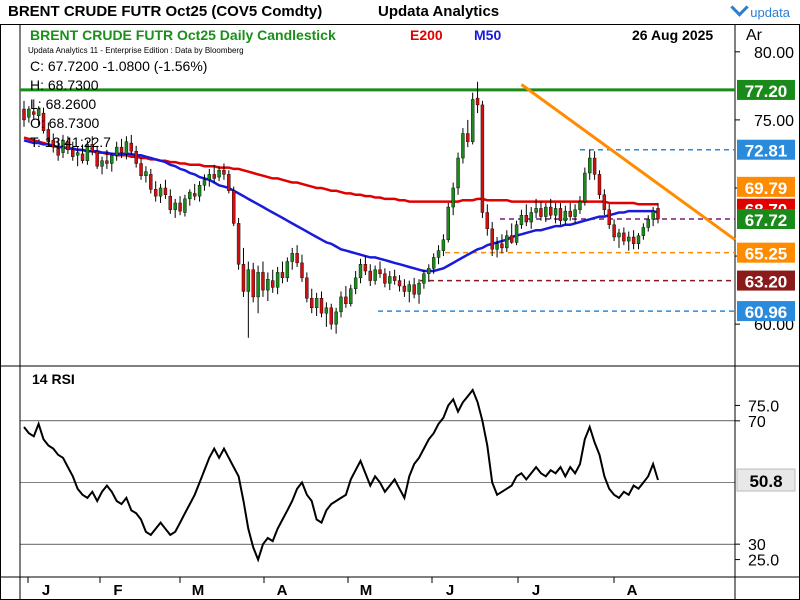 This screenshot has width=800, height=600. I want to click on price-label-text: 63.20, so click(766, 282).